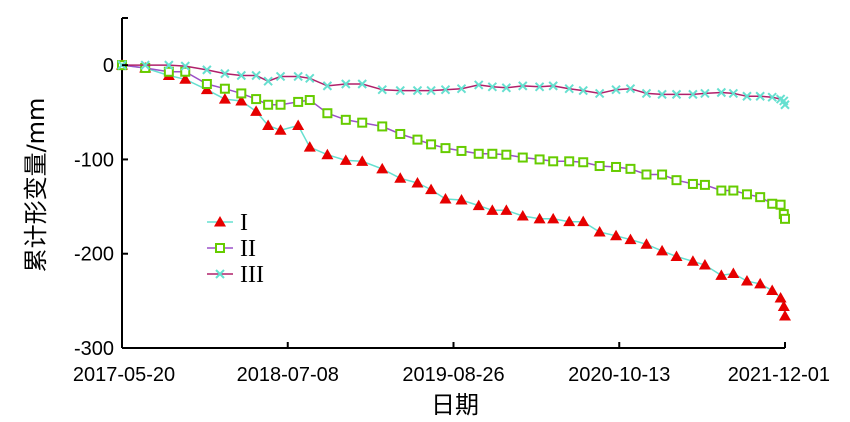 This screenshot has width=850, height=422. I want to click on legend-label-2: II, so click(248, 249).